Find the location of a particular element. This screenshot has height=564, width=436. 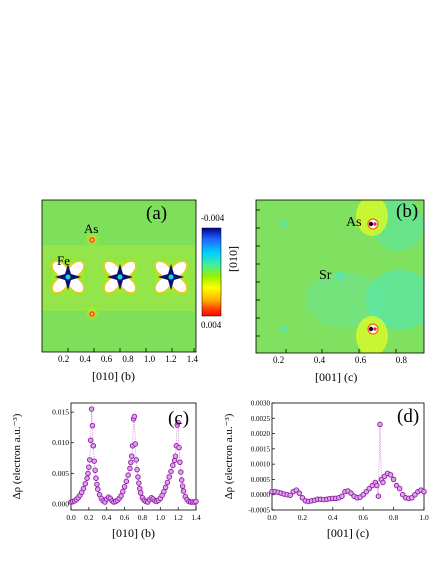

fe-orbital is located at coordinates (15, 15).